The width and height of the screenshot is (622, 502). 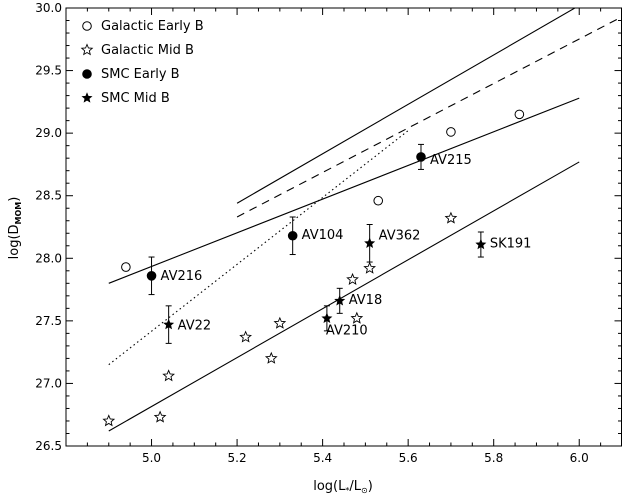 What do you see at coordinates (135, 98) in the screenshot?
I see `legend-label: SMC Mid B` at bounding box center [135, 98].